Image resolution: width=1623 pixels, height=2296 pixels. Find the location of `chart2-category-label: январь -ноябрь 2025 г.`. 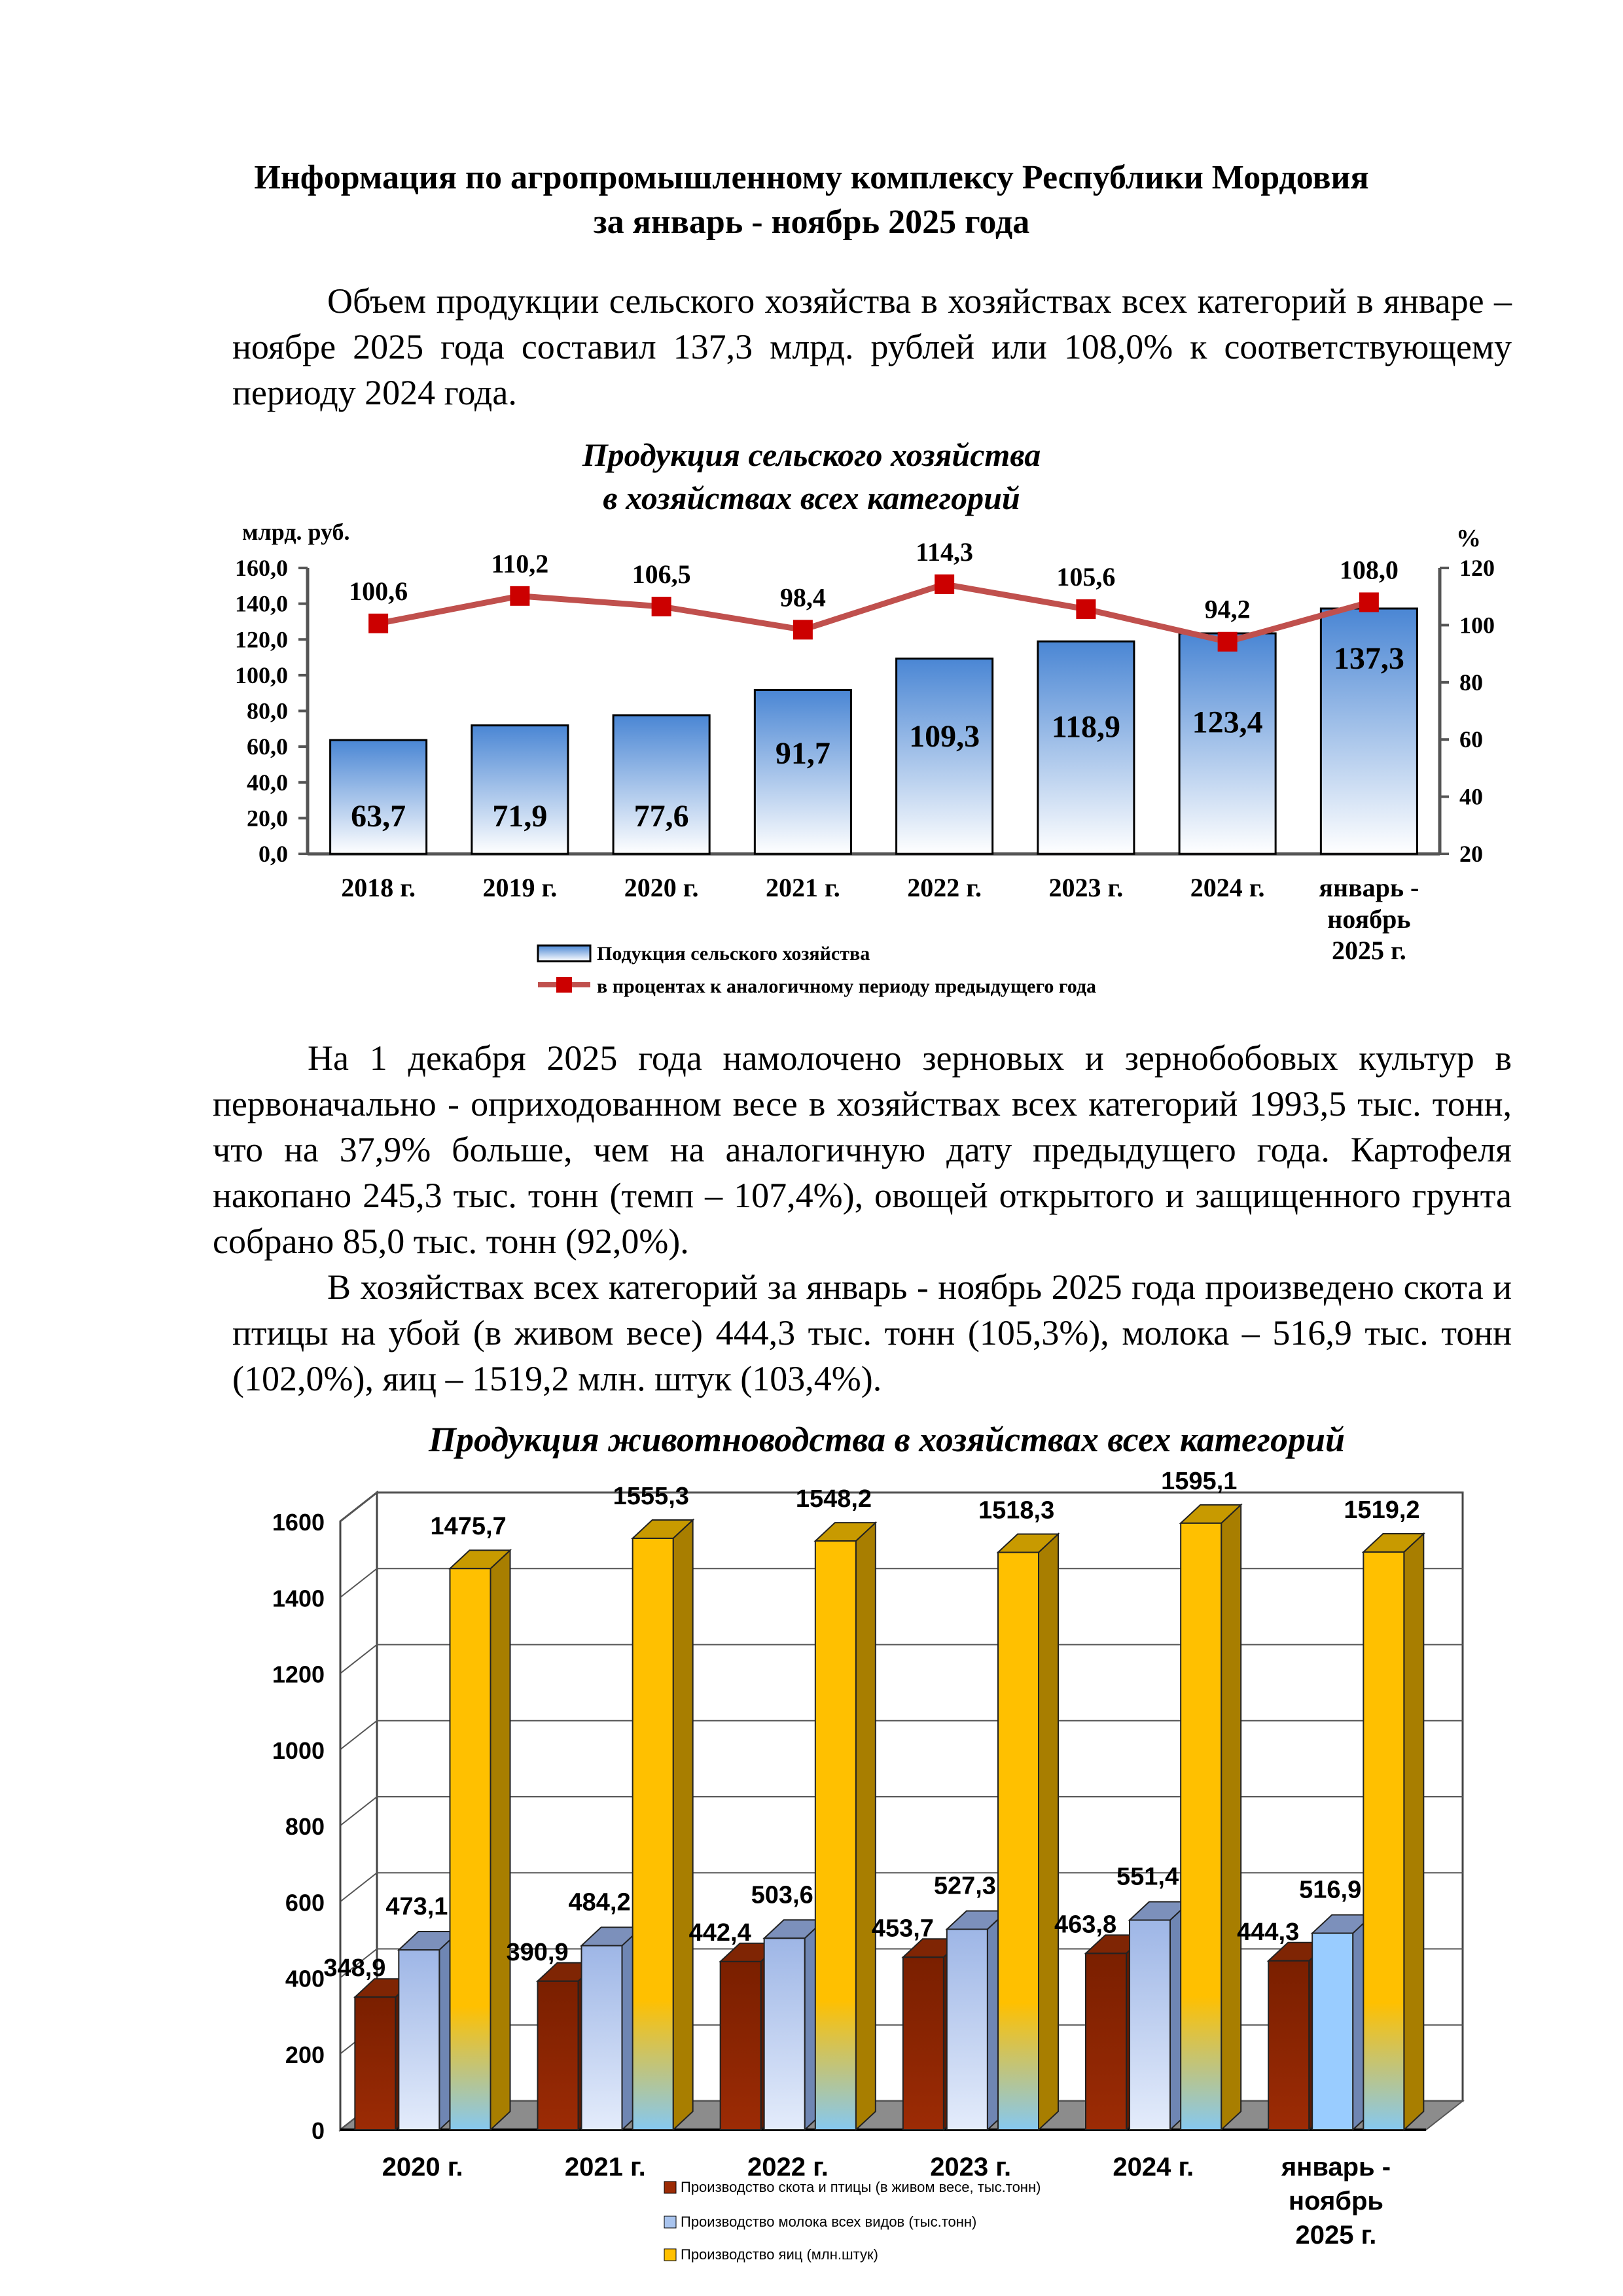

chart2-category-label: январь -ноябрь 2025 г. is located at coordinates (1336, 2201).